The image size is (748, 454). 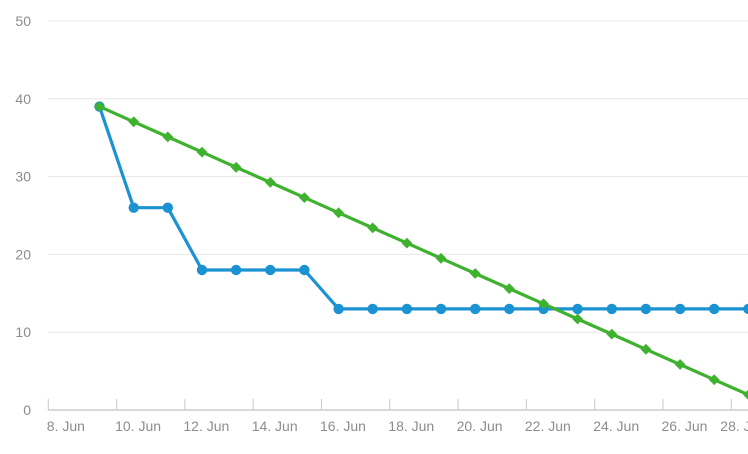 What do you see at coordinates (275, 426) in the screenshot?
I see `x-axis-label-14-jun: 14. Jun` at bounding box center [275, 426].